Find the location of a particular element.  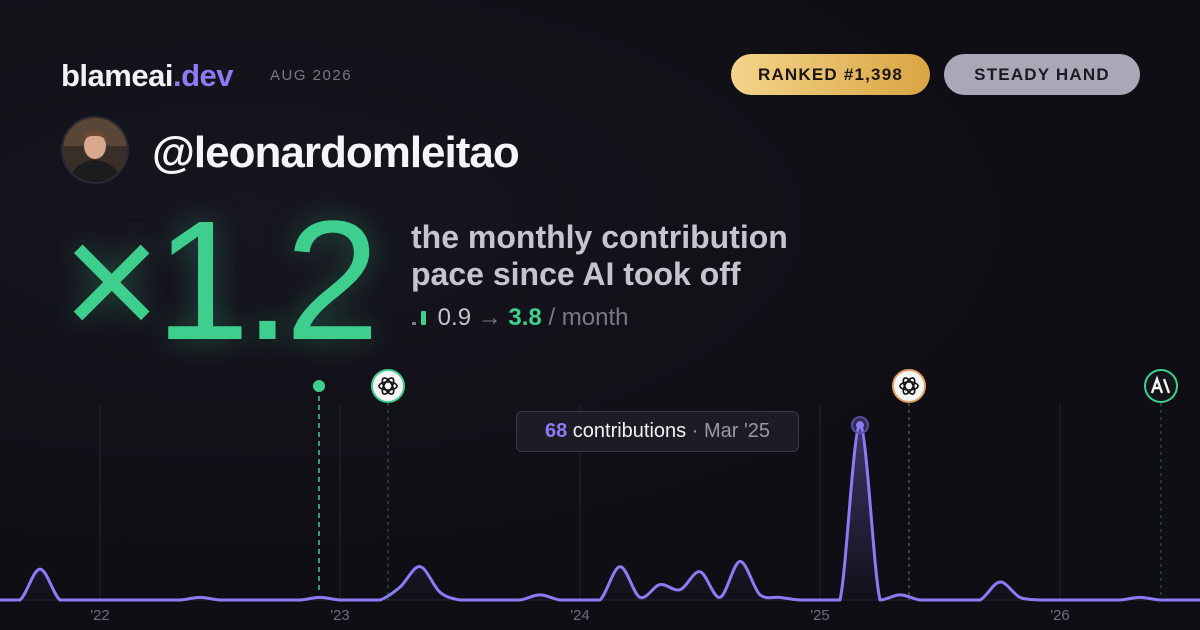

type-badge: STEADY HAND is located at coordinates (1042, 74).